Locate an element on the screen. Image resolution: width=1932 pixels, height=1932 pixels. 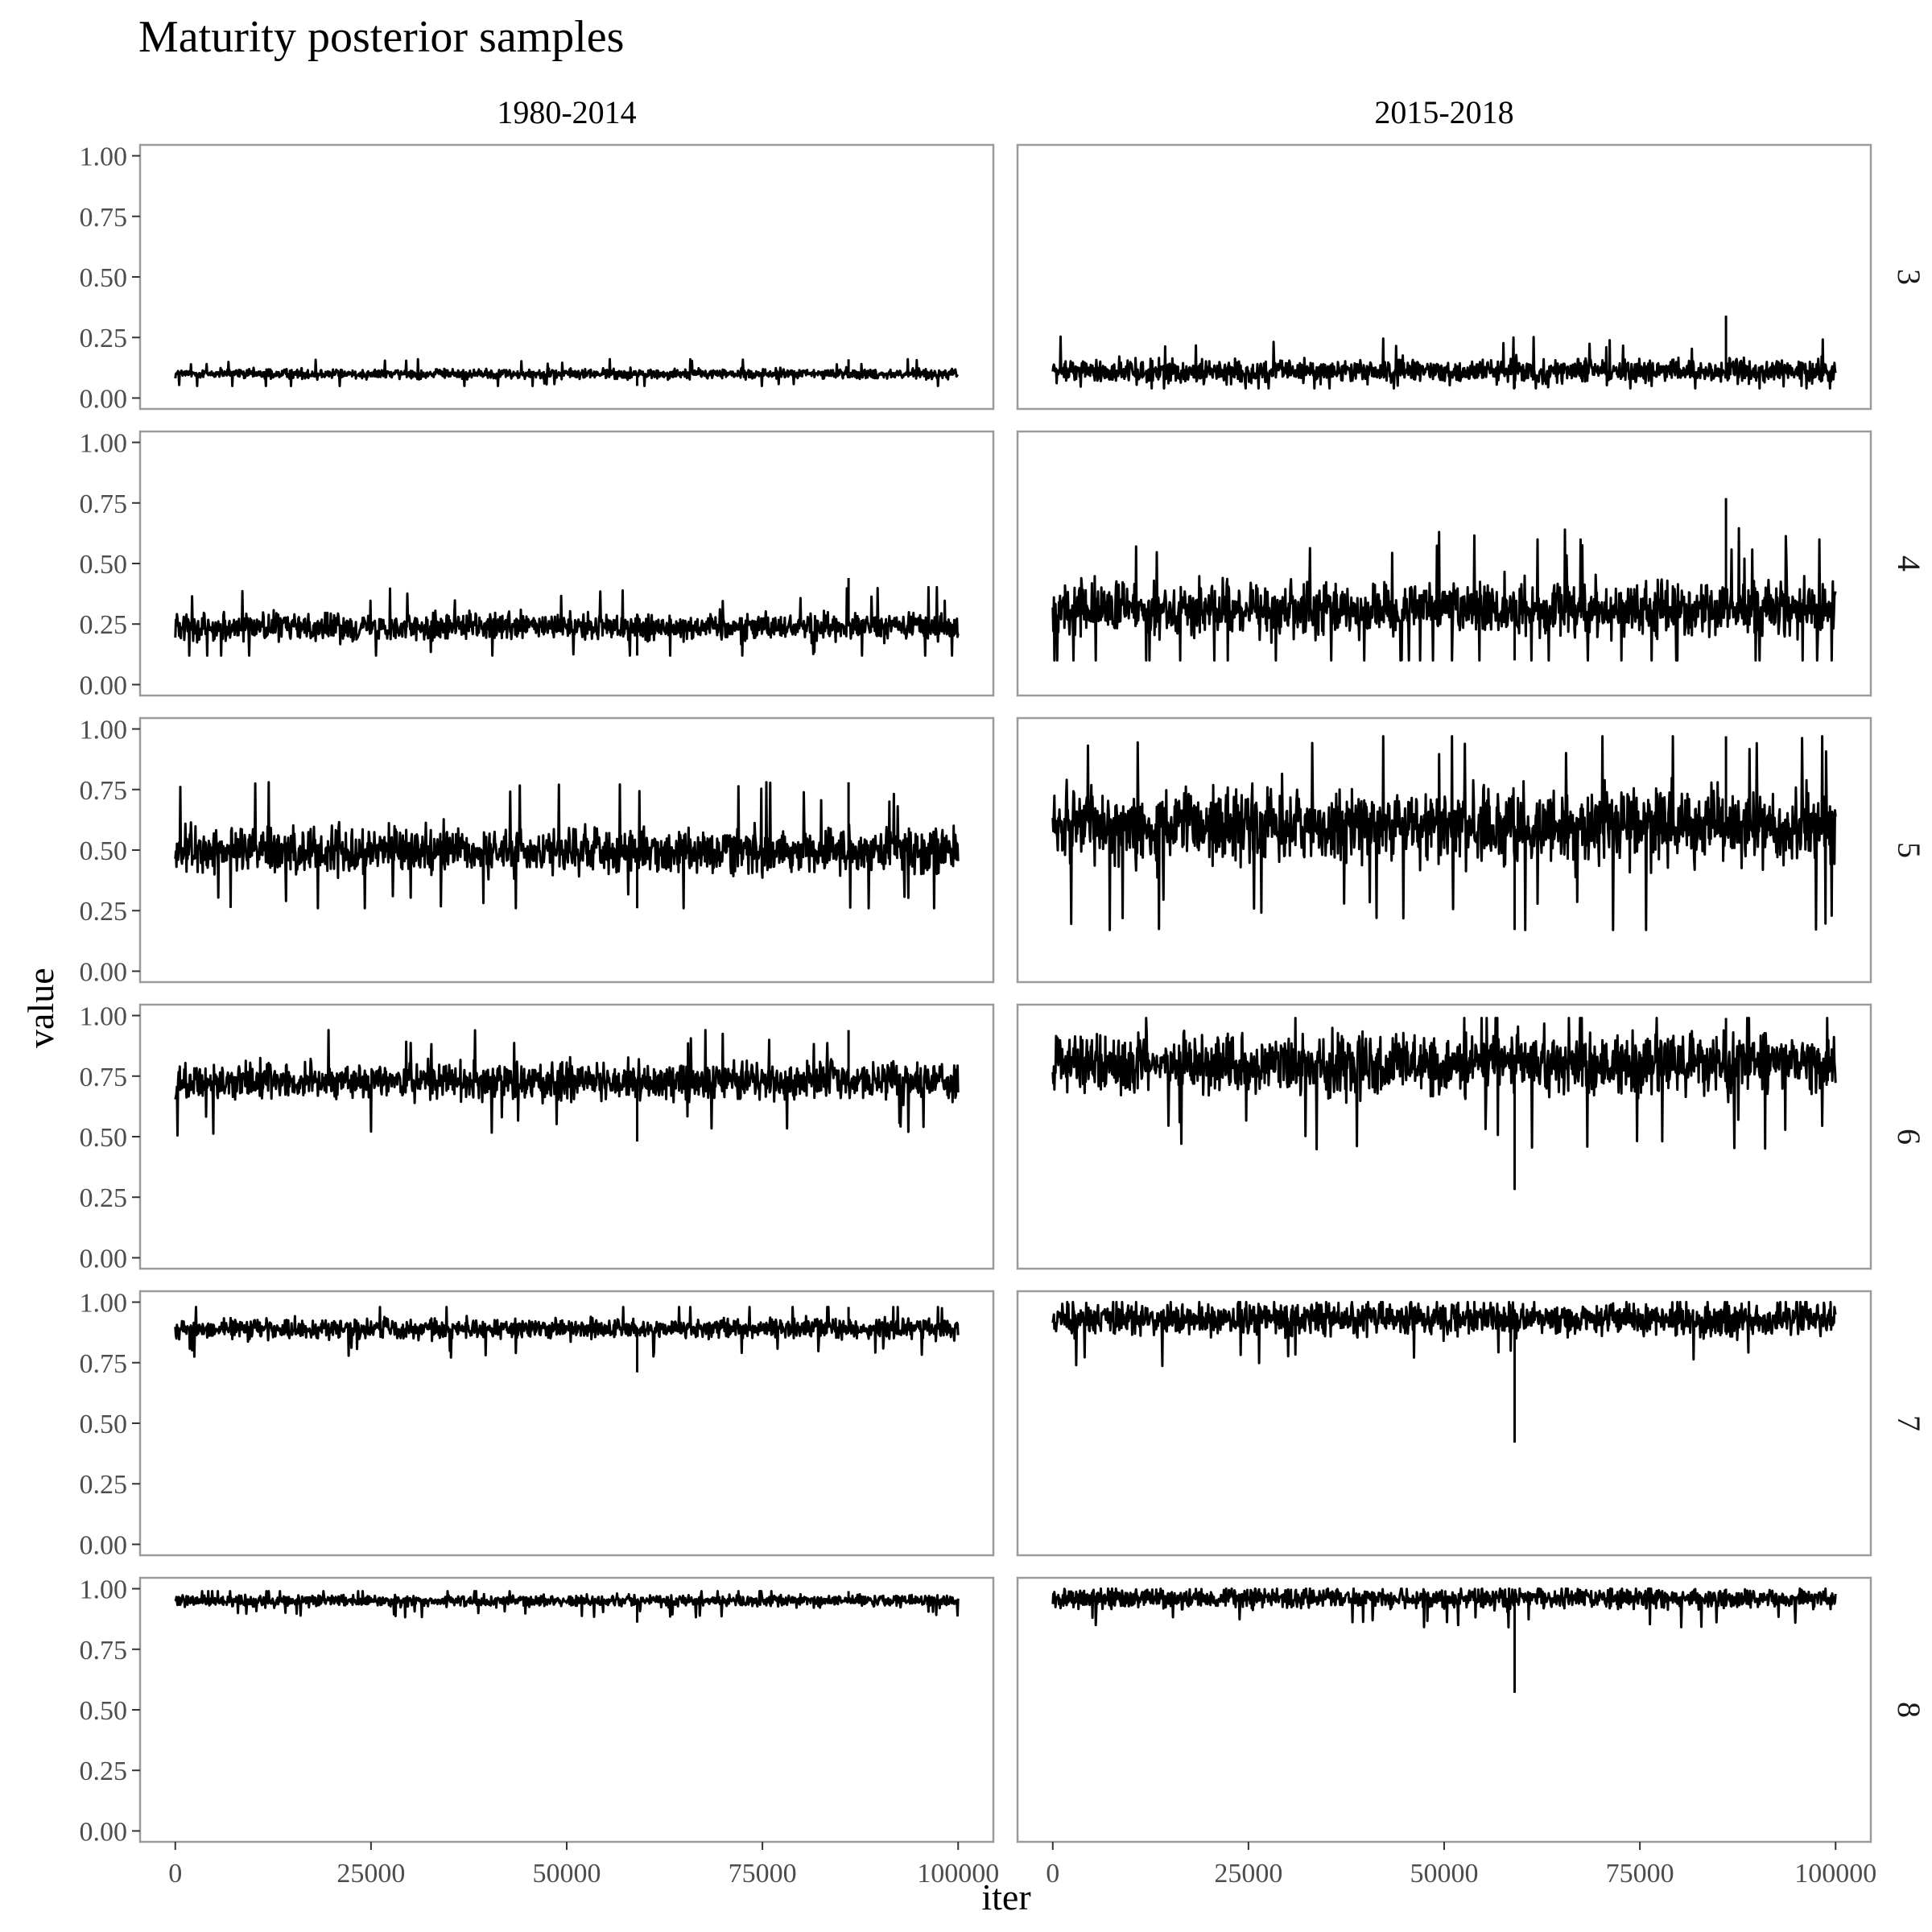
panel-5-1: 0.00 0.25 0.50 0.75 1.00 is located at coordinates (537, 851).